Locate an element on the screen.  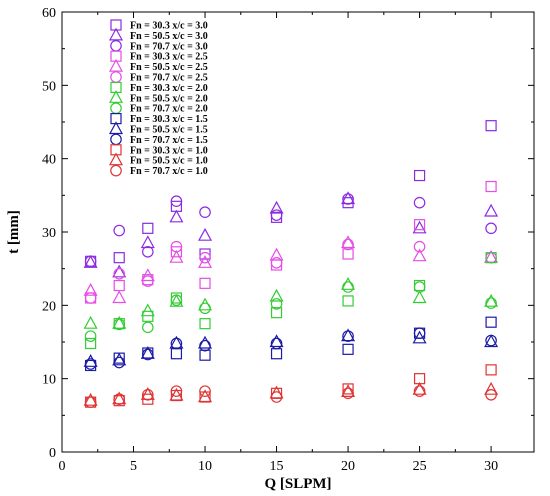
x-tick-label: 5 is located at coordinates (133, 466).